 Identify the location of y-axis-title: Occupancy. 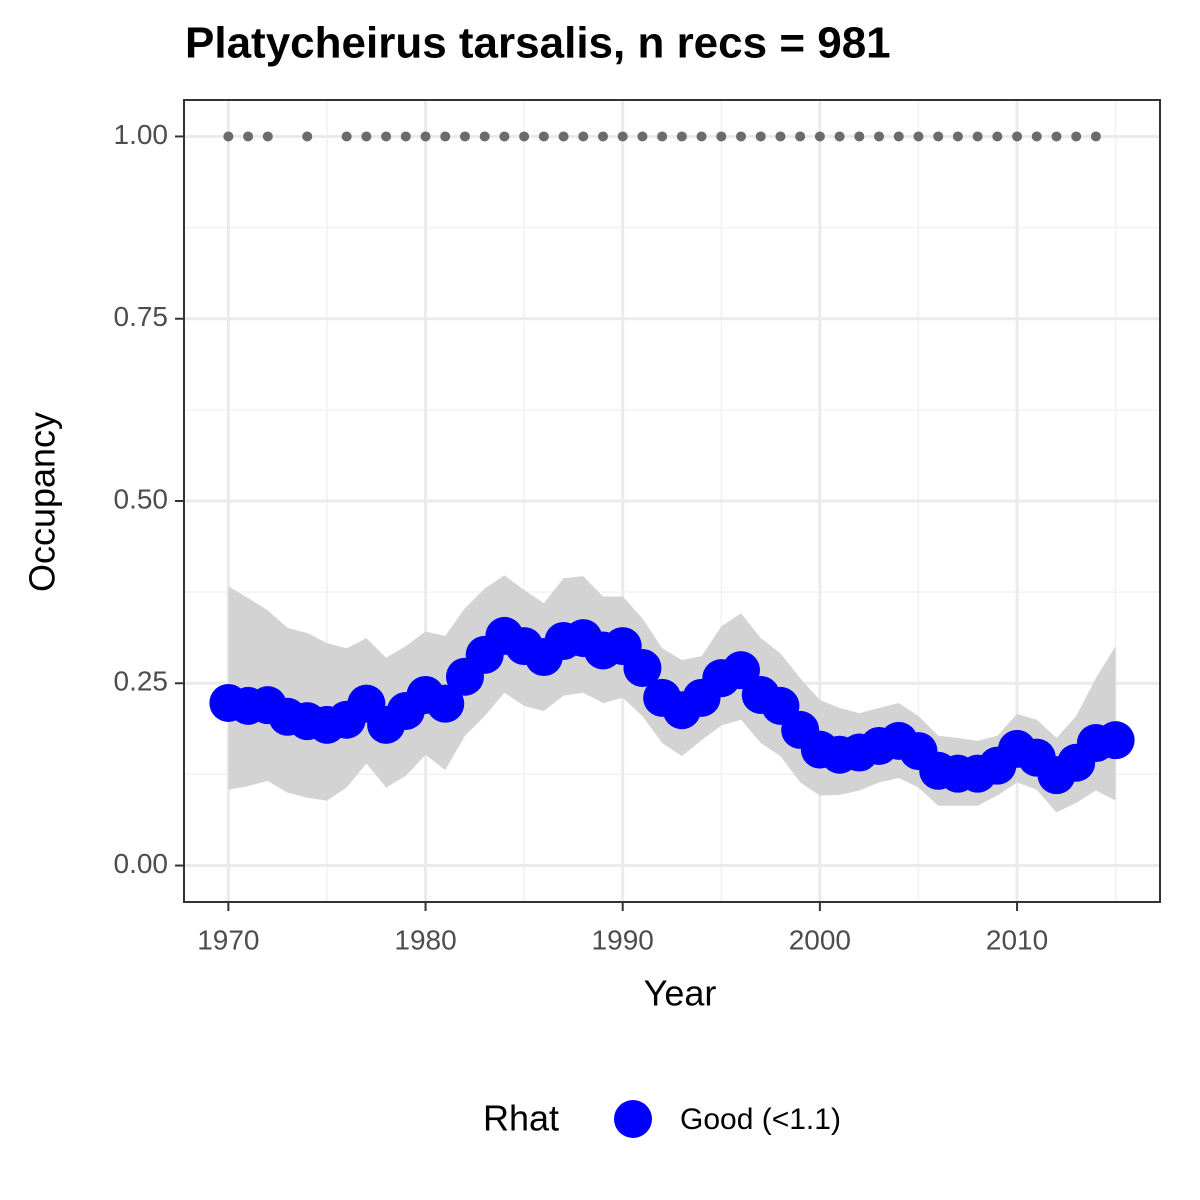
(42, 502).